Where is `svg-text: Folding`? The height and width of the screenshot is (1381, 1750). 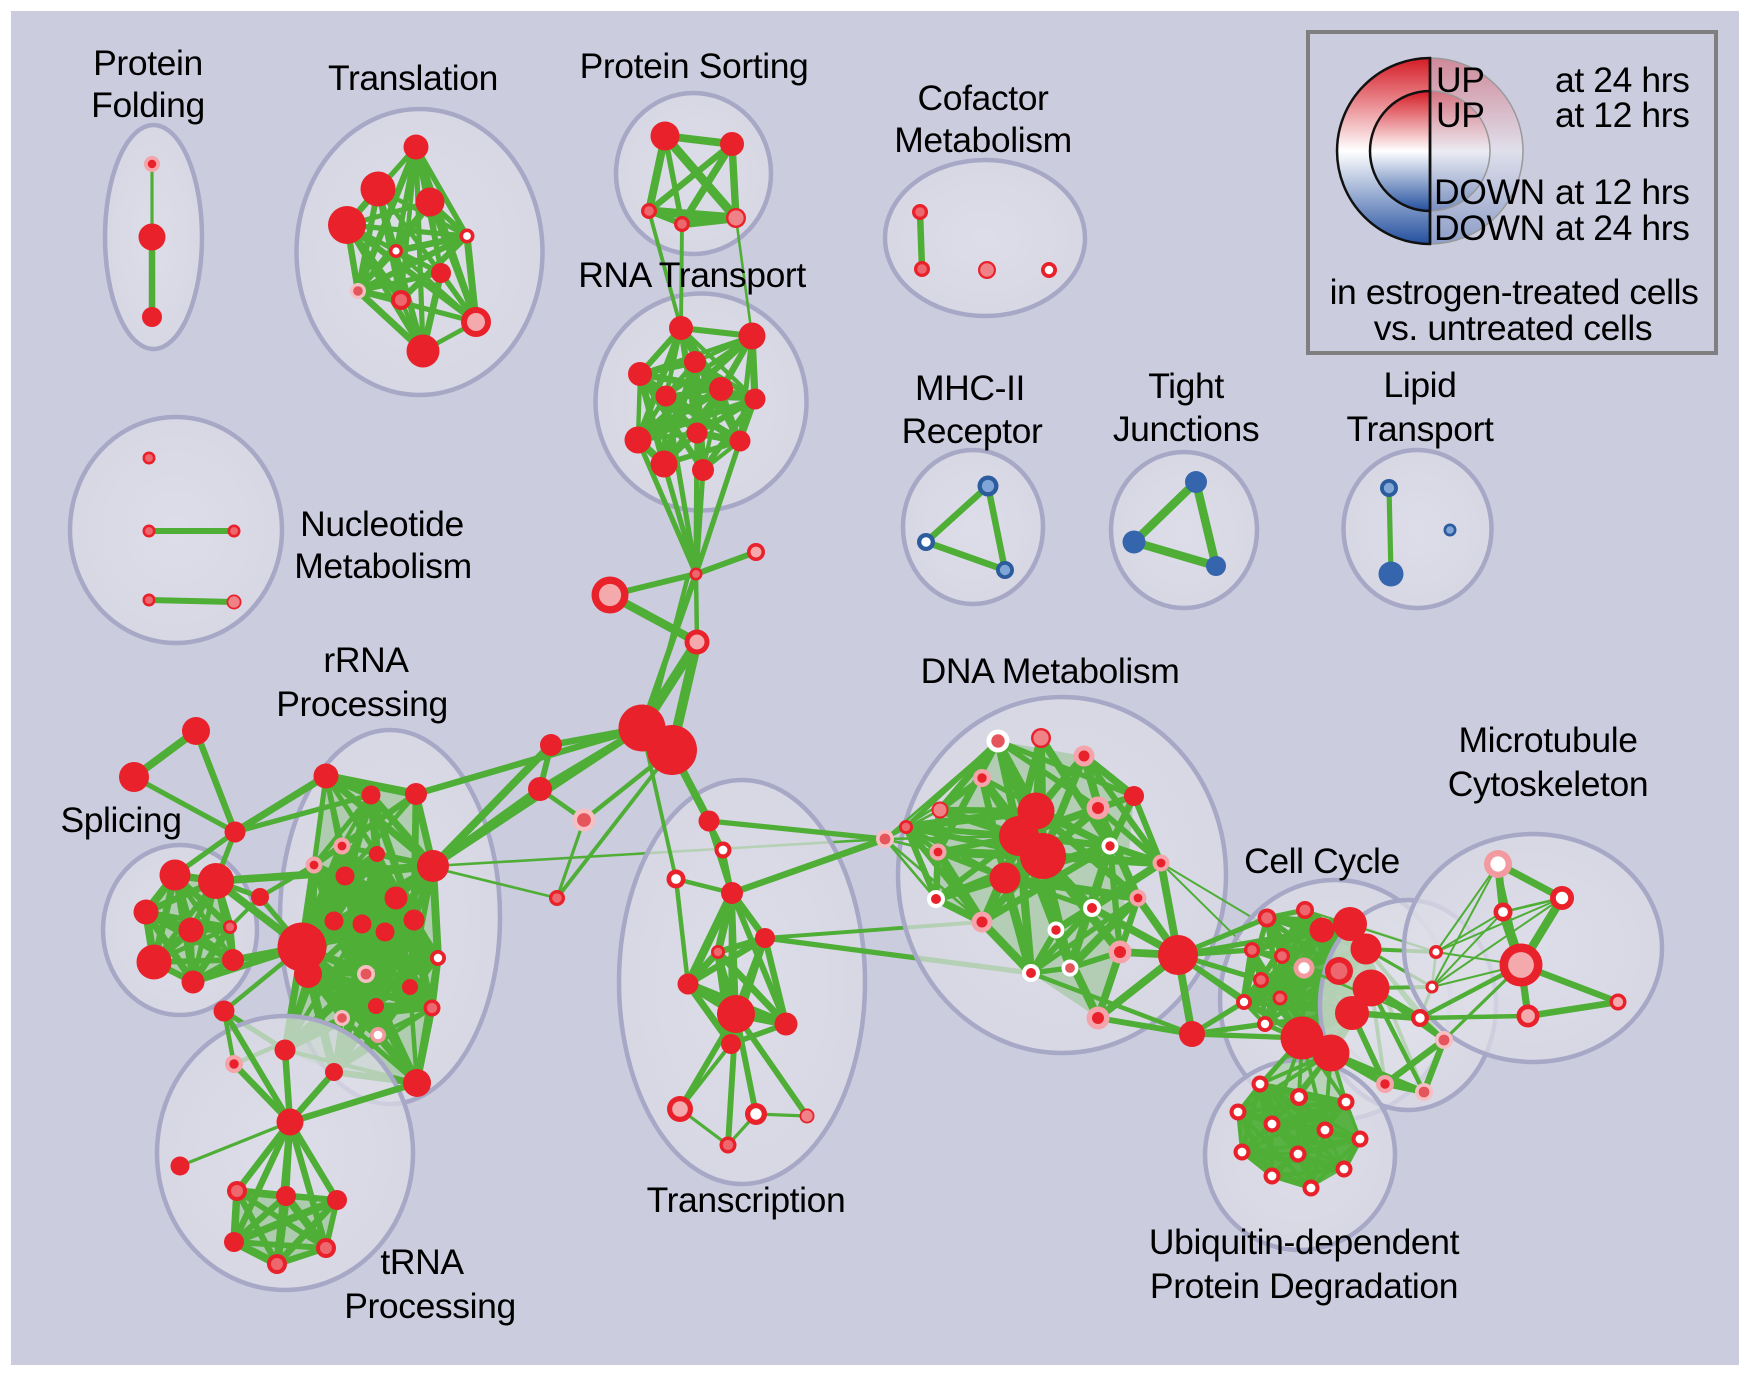 svg-text: Folding is located at coordinates (148, 105).